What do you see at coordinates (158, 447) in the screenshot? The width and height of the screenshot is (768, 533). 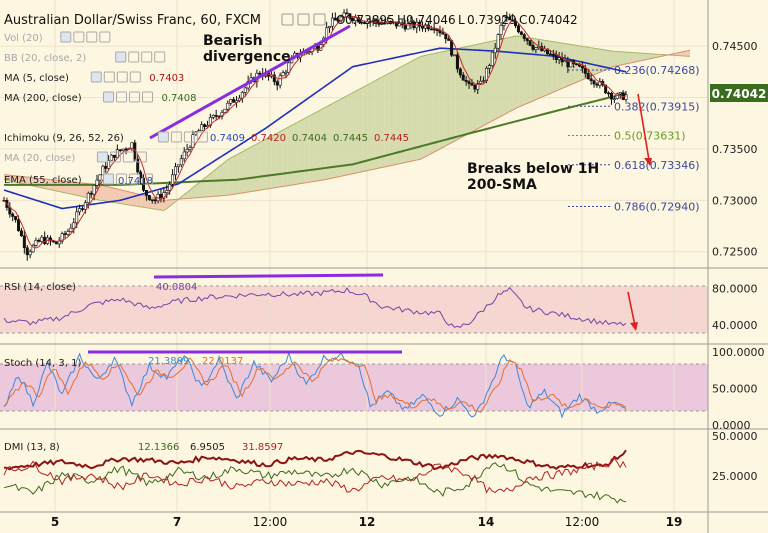 I see `dmi-value: 12.1366` at bounding box center [158, 447].